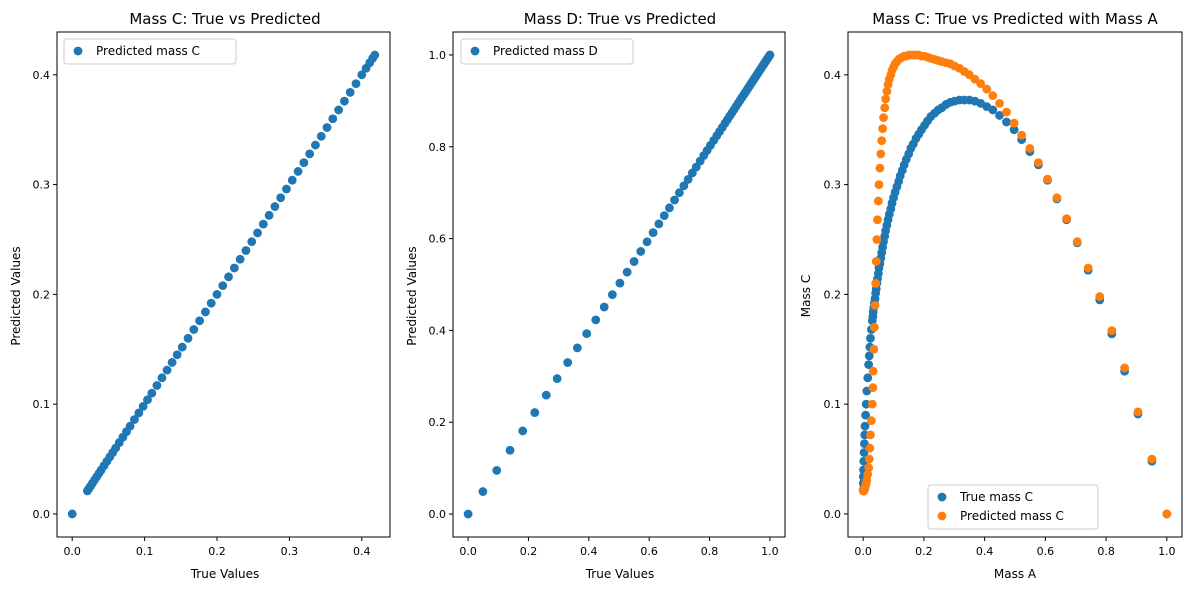 The width and height of the screenshot is (1189, 590). What do you see at coordinates (1012, 516) in the screenshot?
I see `legend-label: Predicted mass C` at bounding box center [1012, 516].